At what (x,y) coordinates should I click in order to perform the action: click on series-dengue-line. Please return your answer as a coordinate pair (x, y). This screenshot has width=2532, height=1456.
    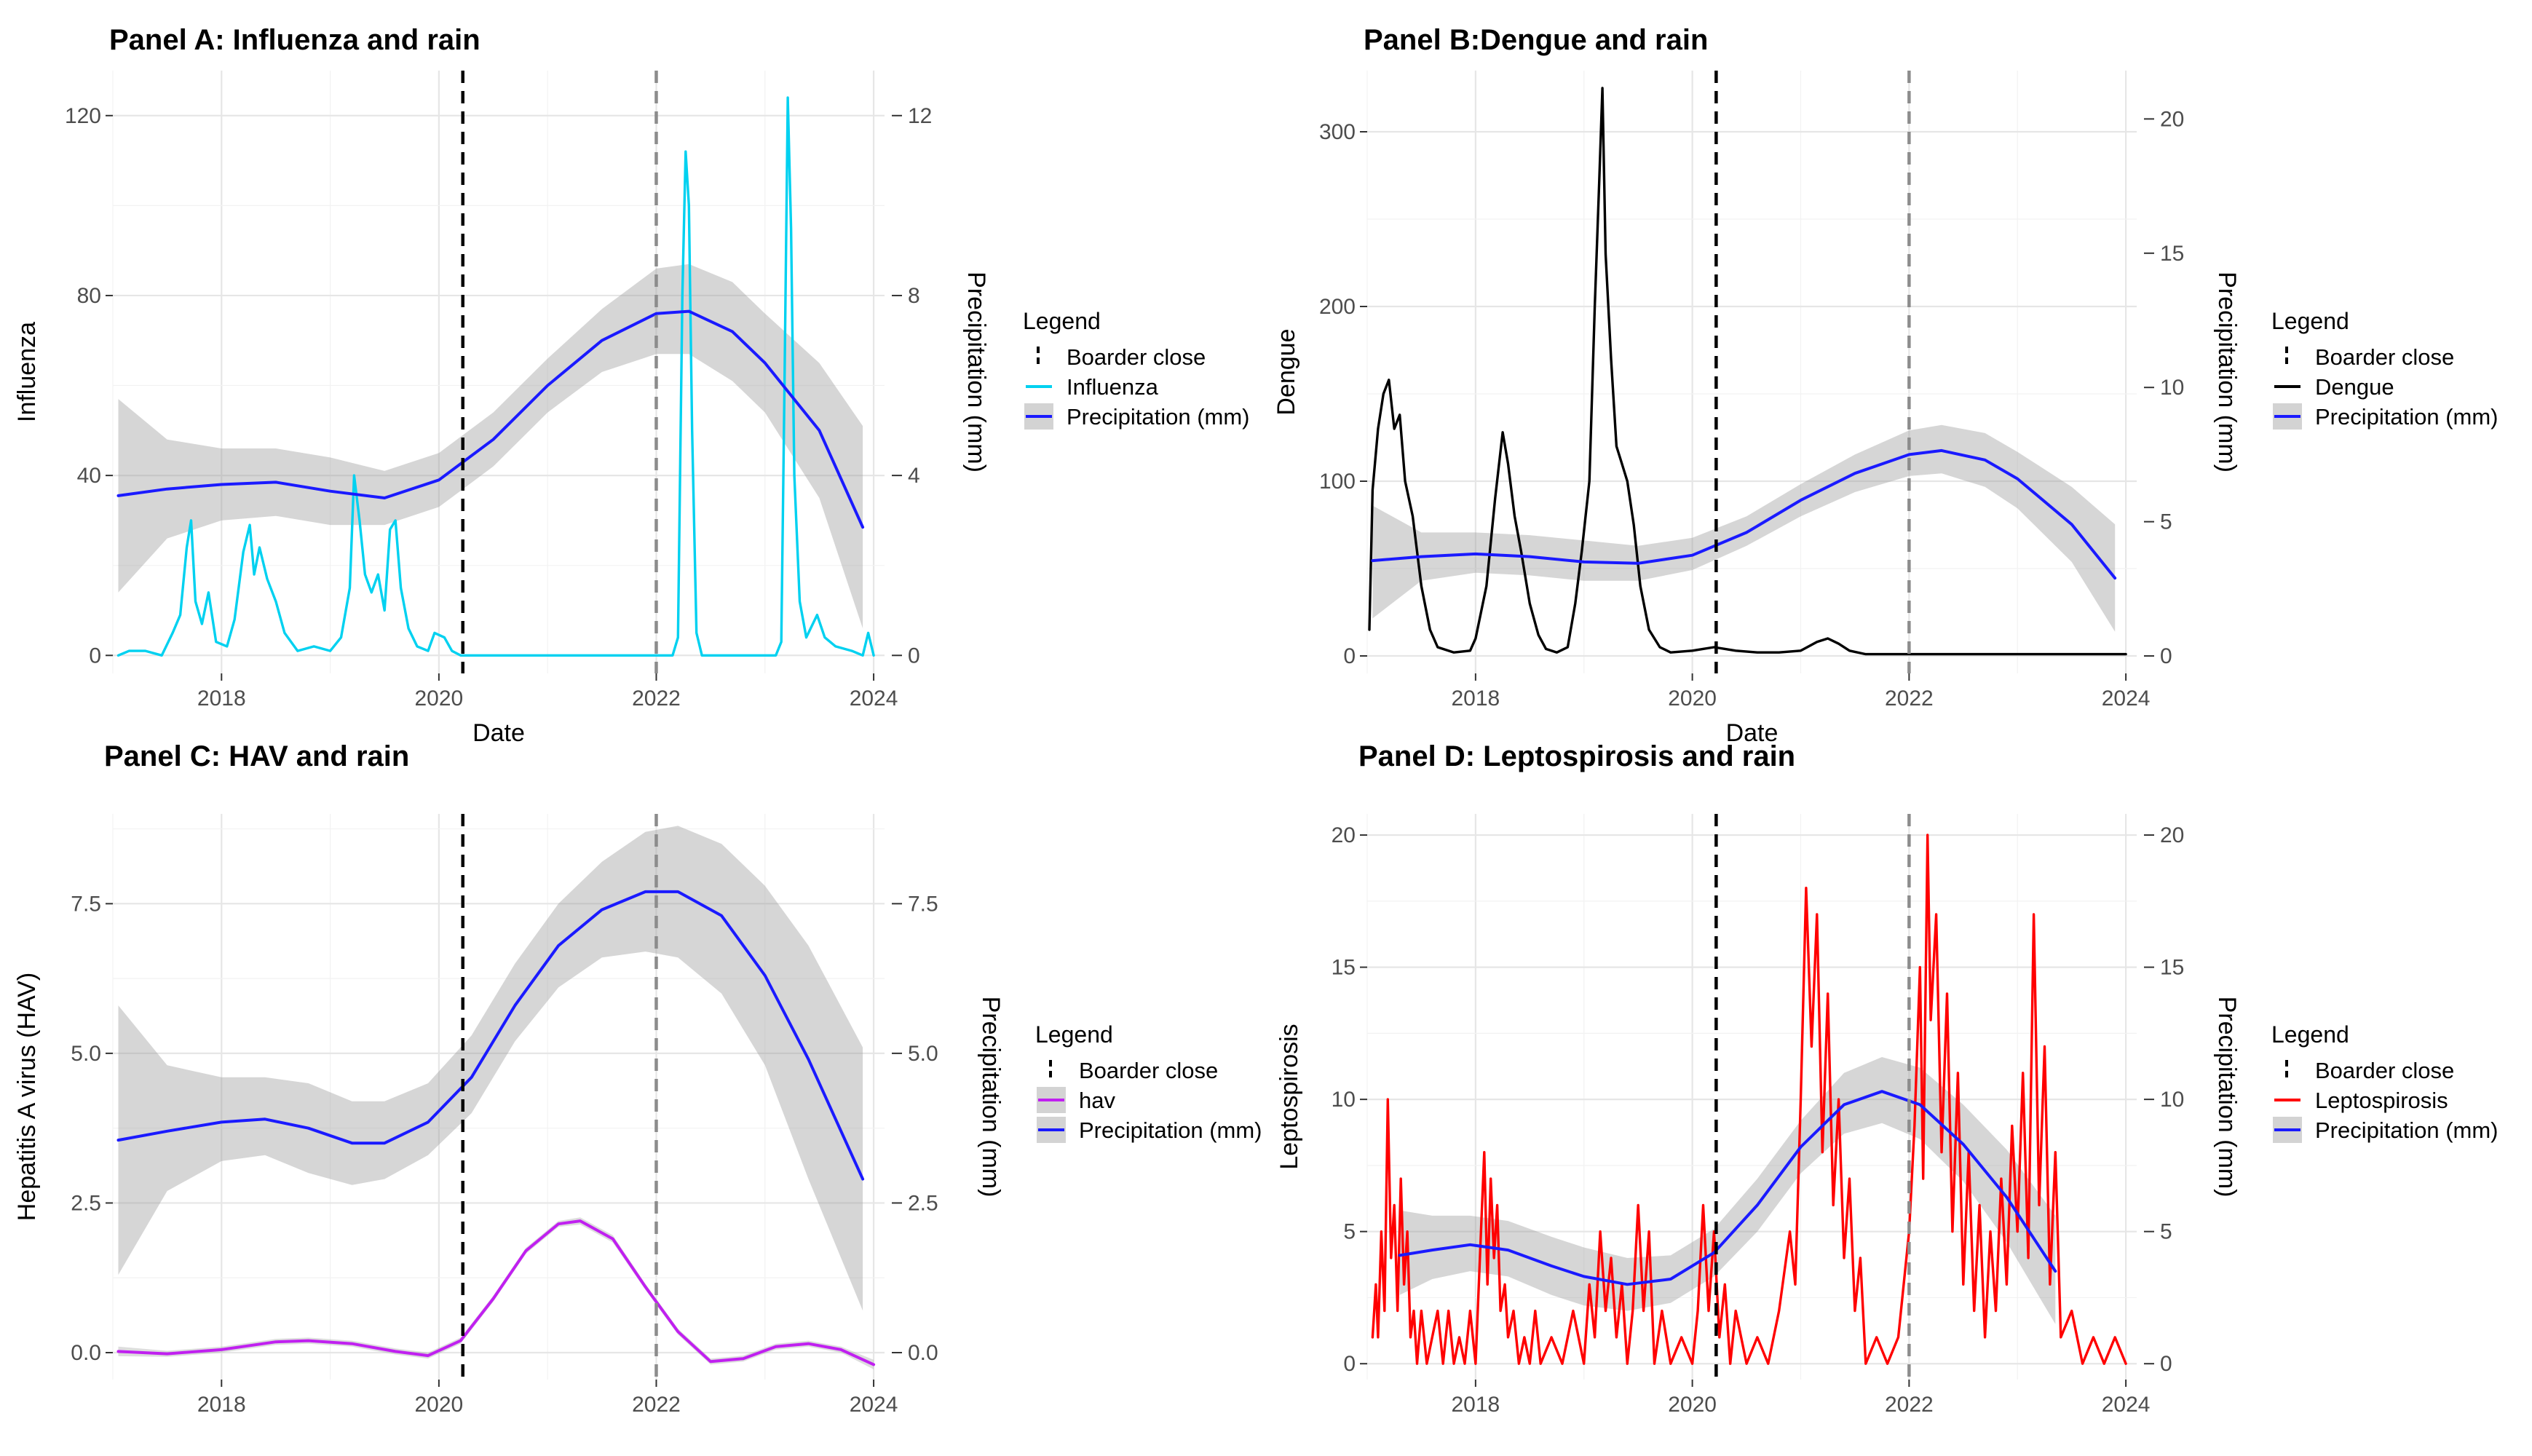
    Looking at the image, I should click on (1747, 371).